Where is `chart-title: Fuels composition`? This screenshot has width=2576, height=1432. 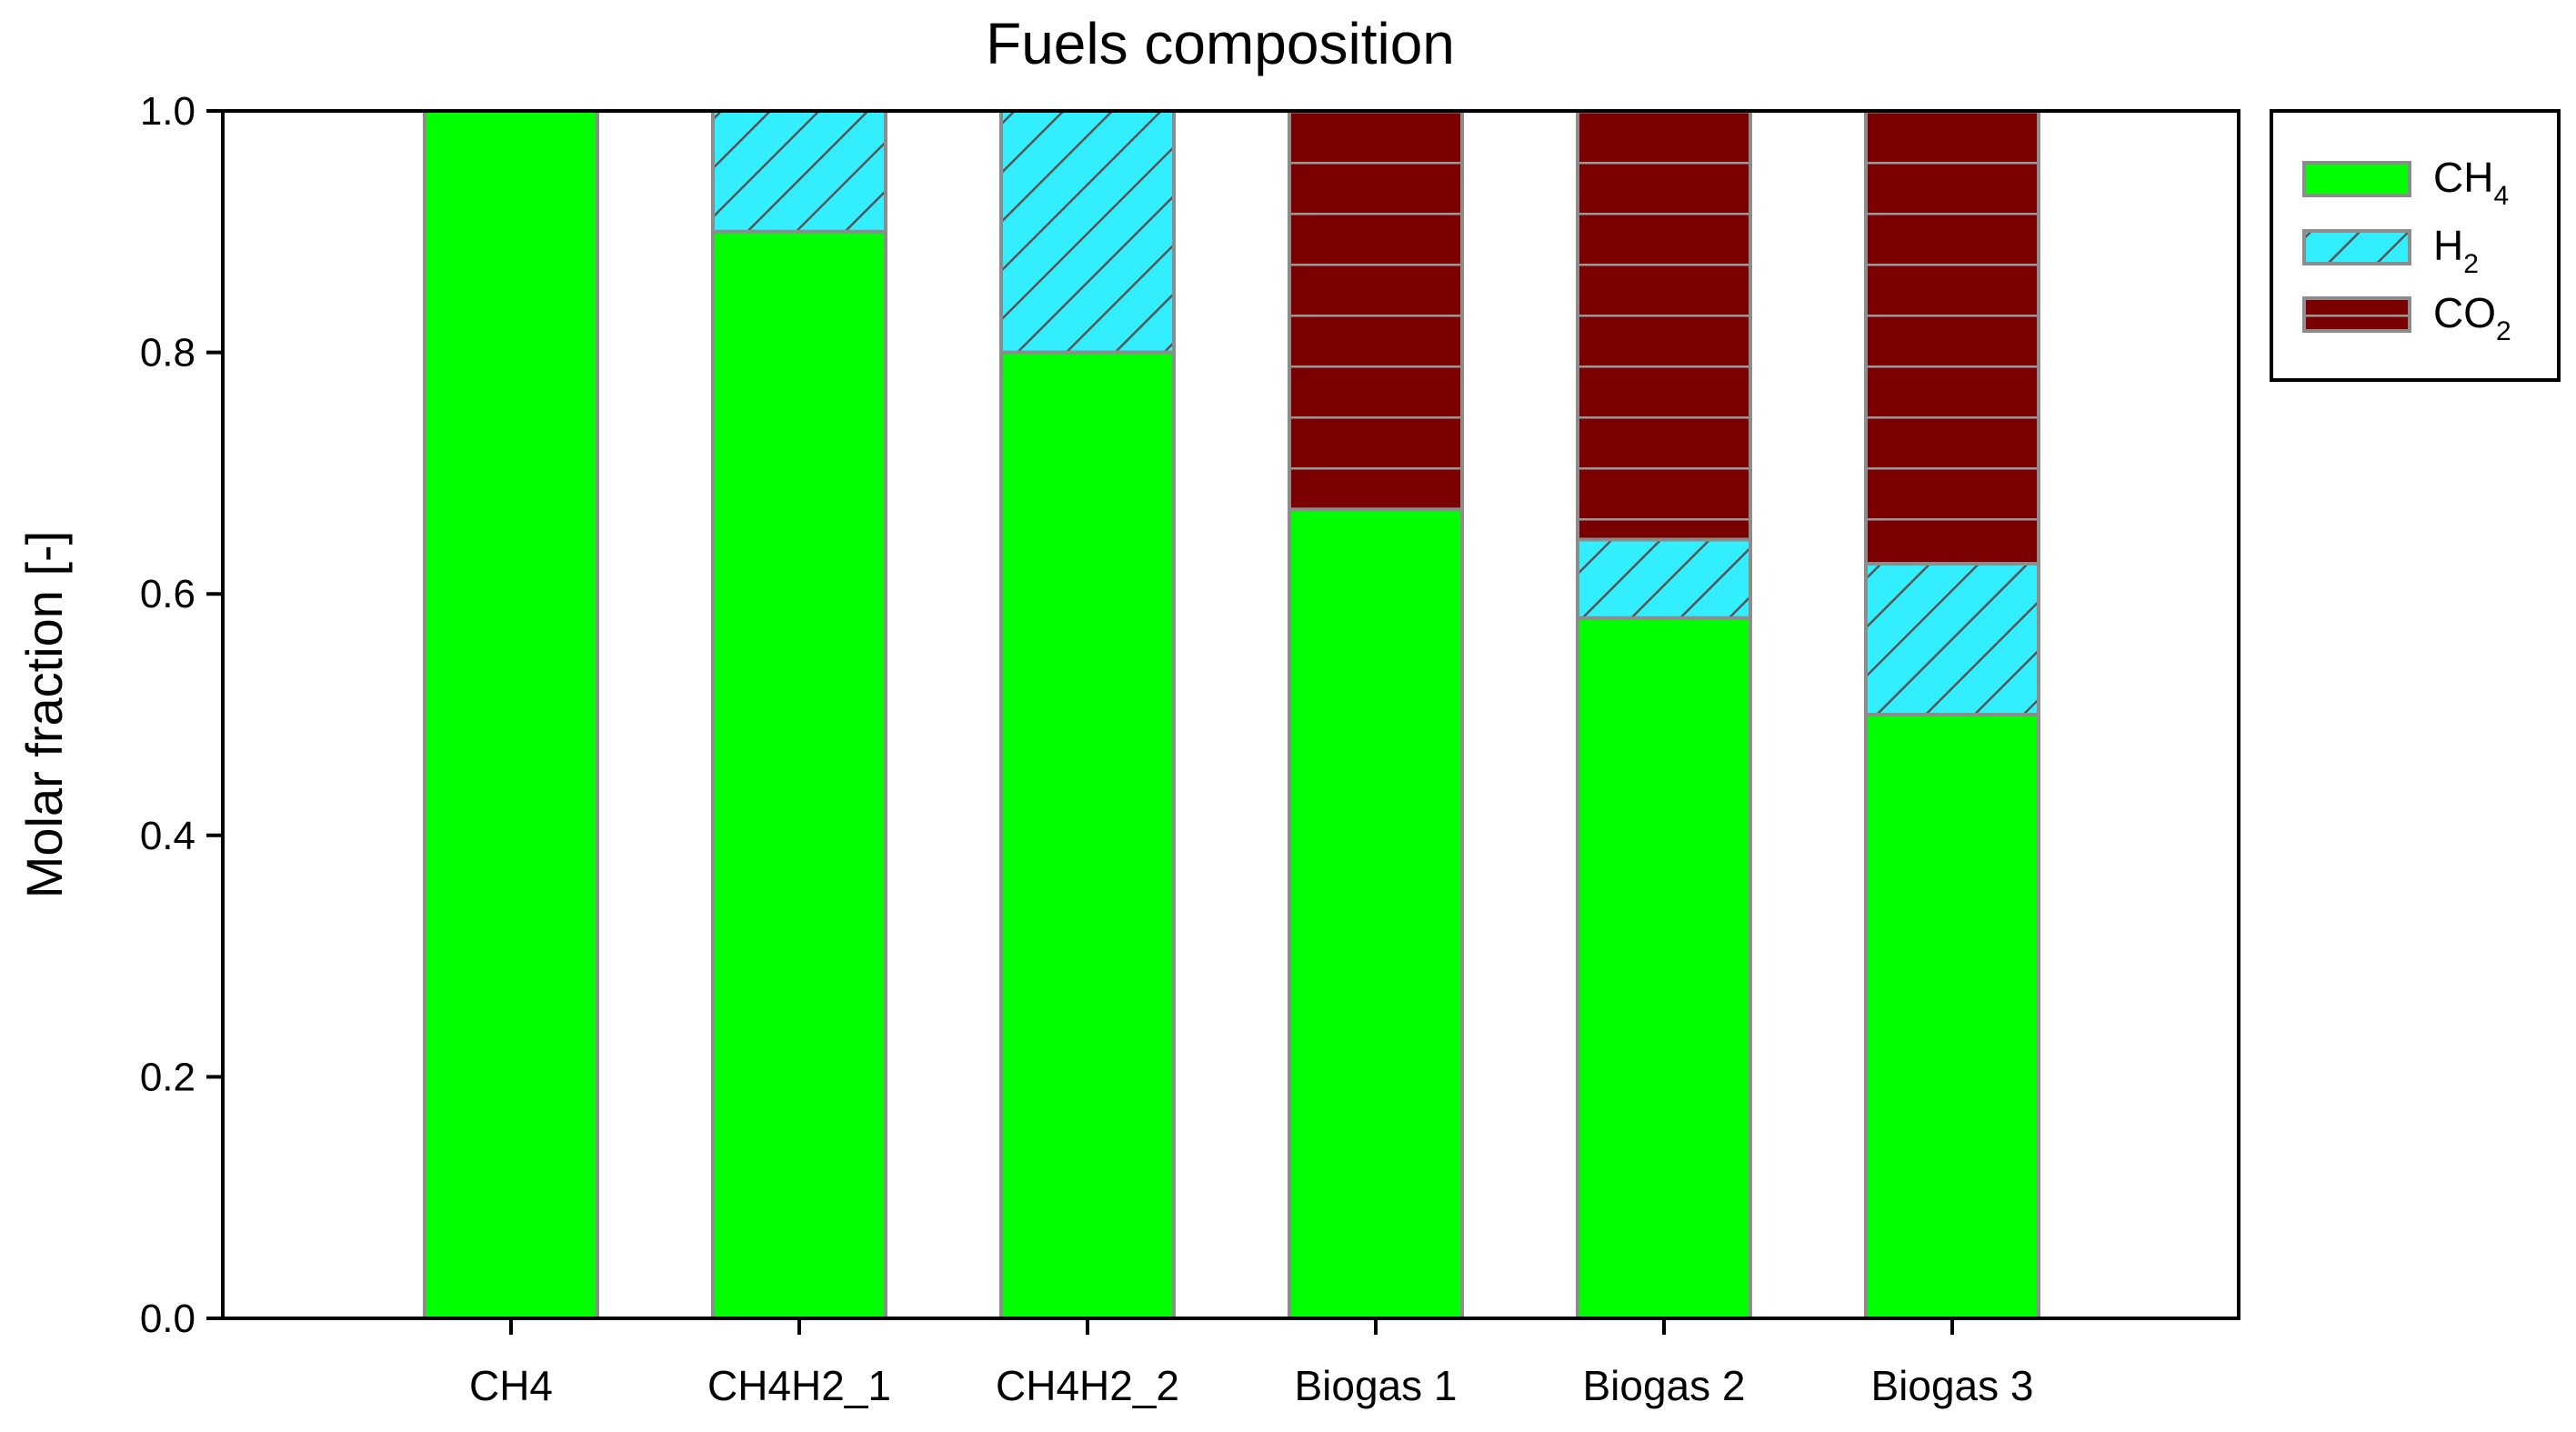
chart-title: Fuels composition is located at coordinates (1220, 43).